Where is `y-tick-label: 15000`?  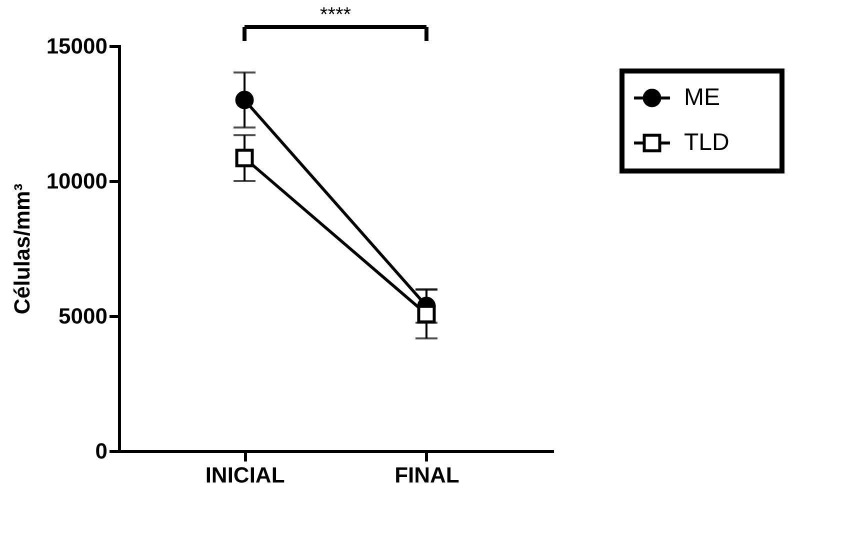 y-tick-label: 15000 is located at coordinates (77, 46).